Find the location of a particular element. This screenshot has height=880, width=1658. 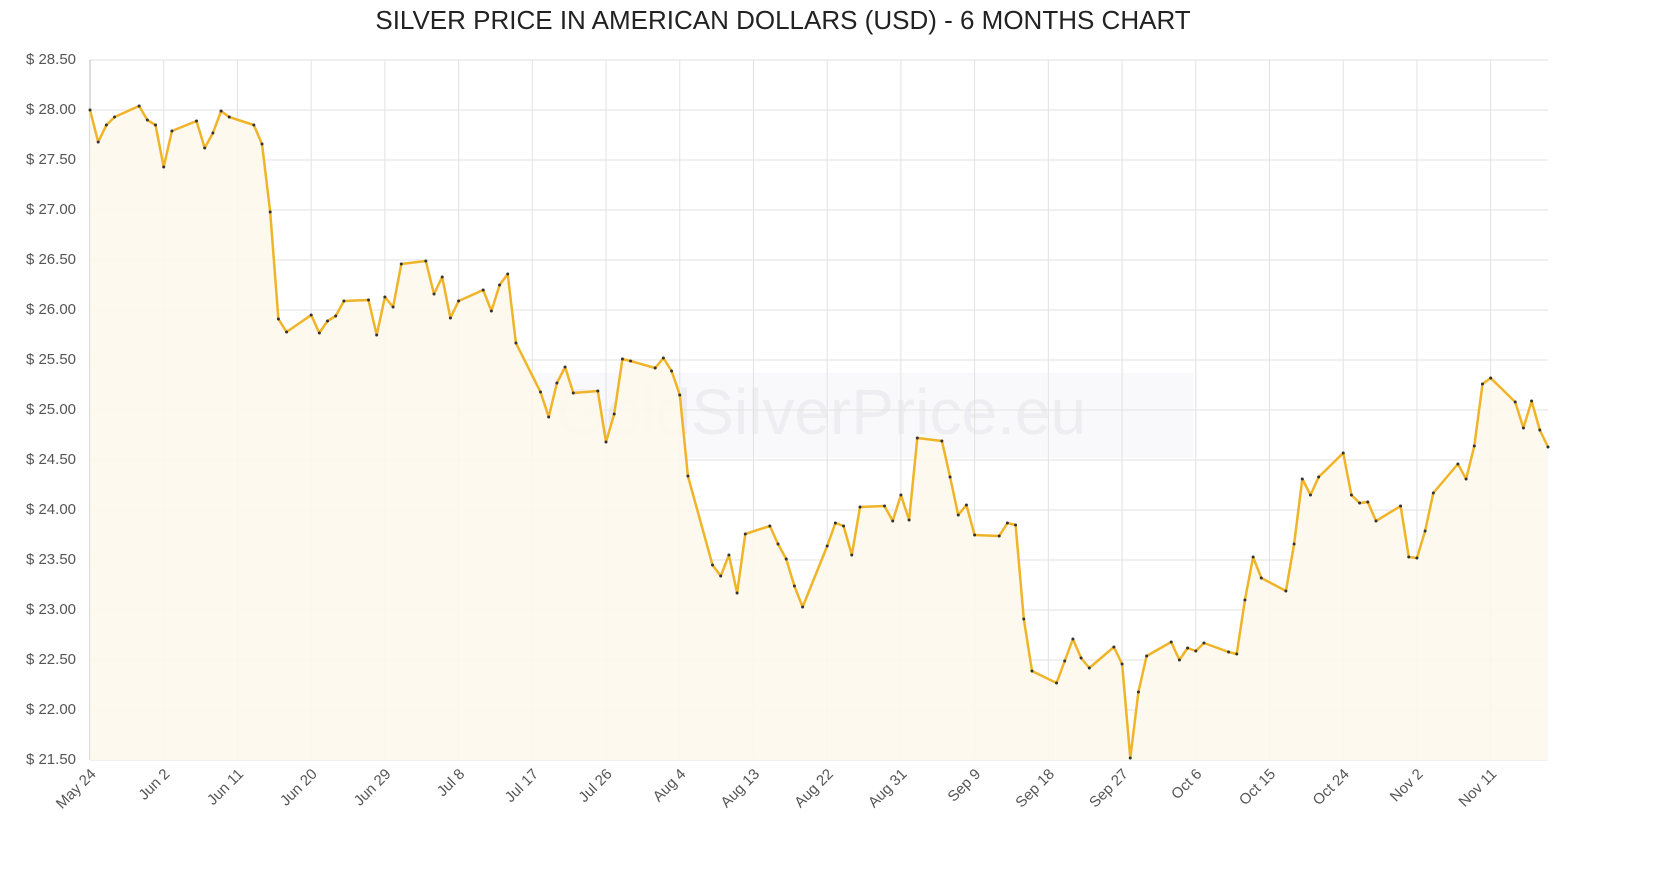

x-tick-label: Oct 24 is located at coordinates (1331, 787).